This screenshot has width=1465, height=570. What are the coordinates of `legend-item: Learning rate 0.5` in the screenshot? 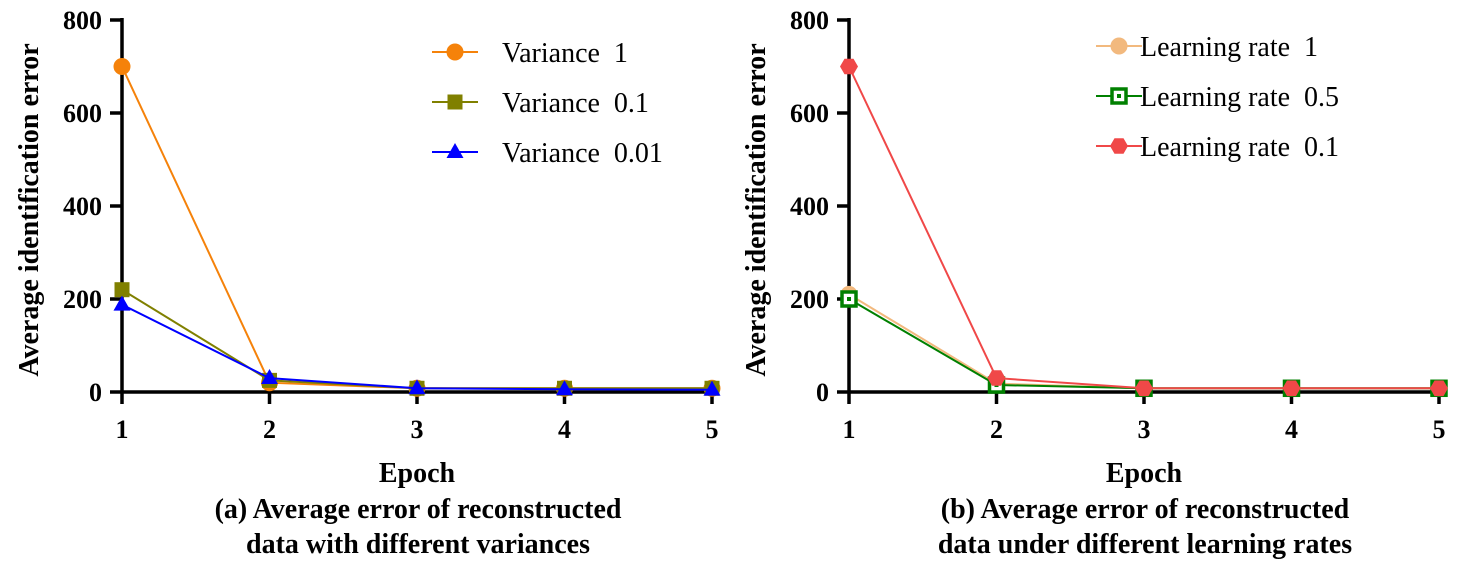 It's located at (1217, 97).